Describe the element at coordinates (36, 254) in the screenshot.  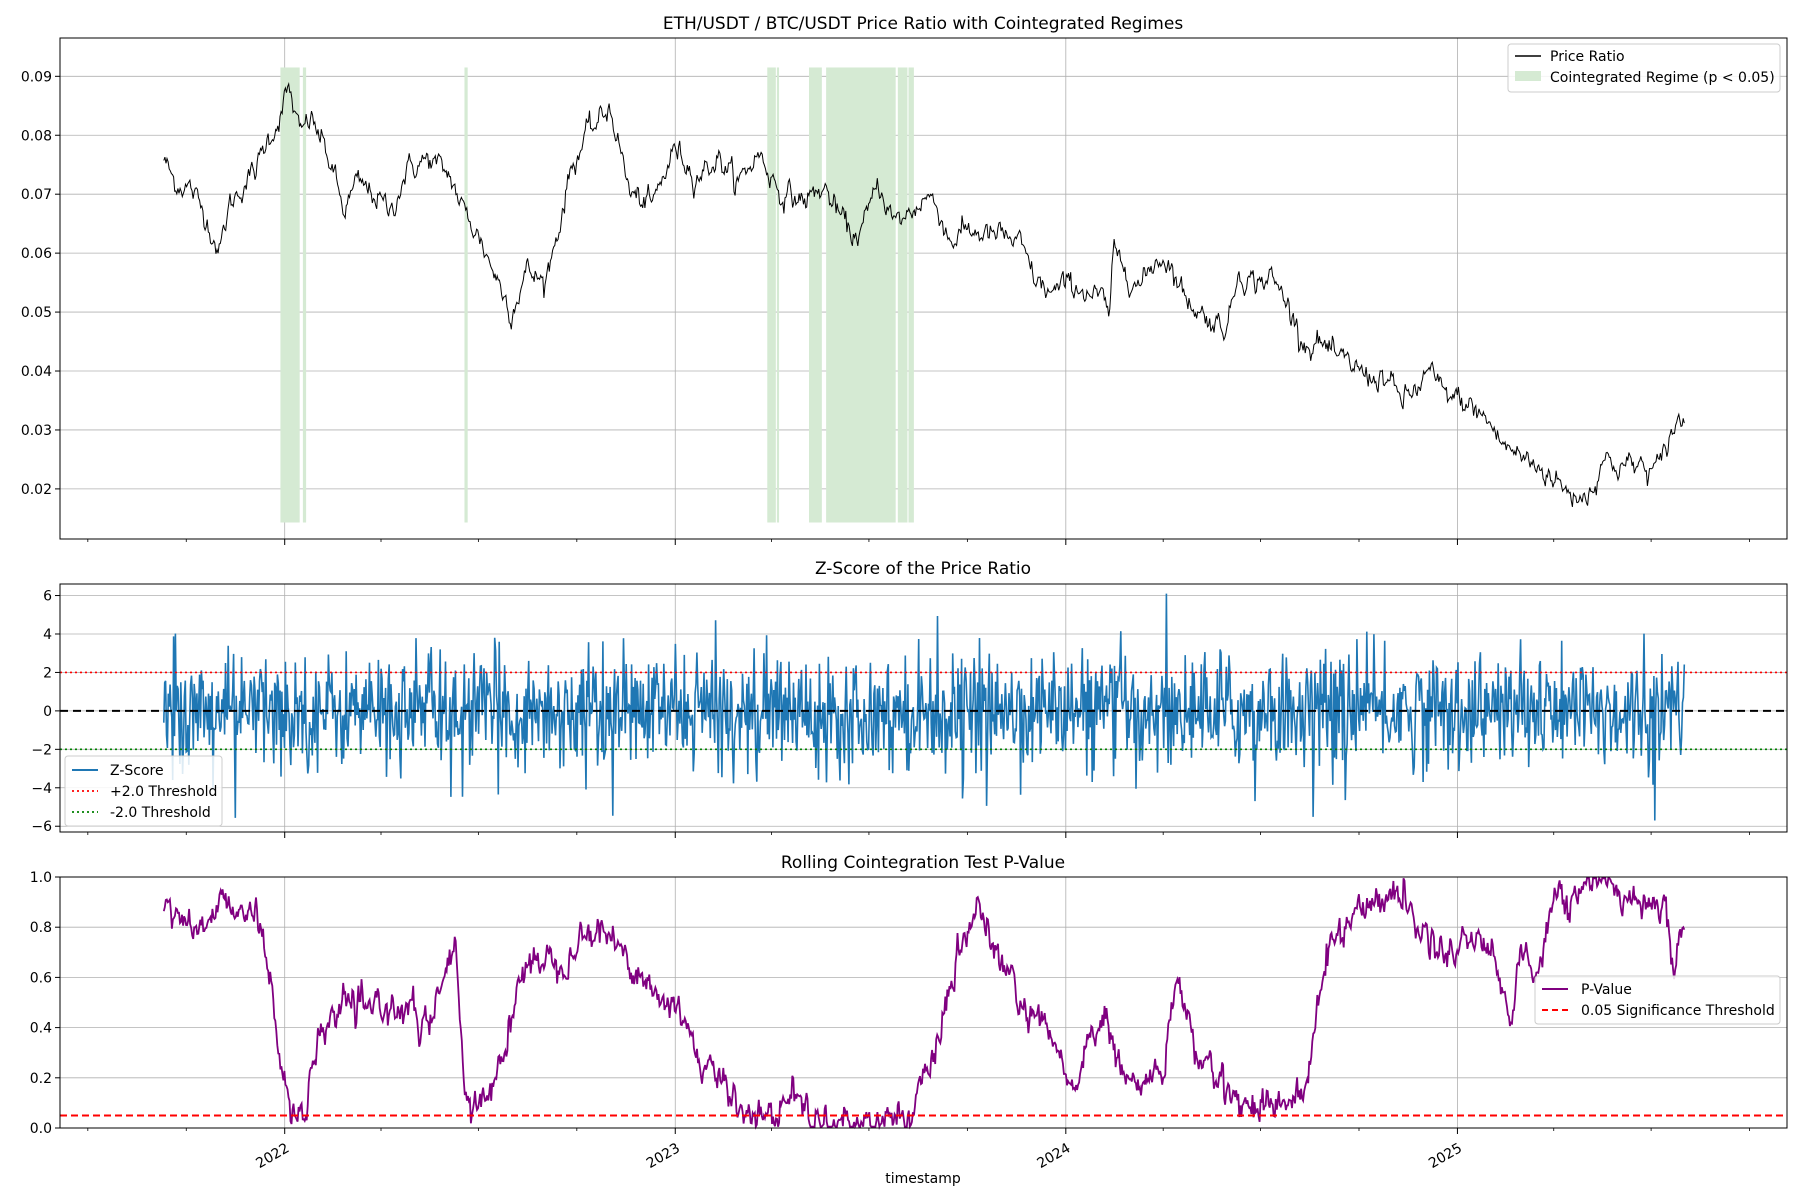
I see `y-tick-label: 0.06` at that location.